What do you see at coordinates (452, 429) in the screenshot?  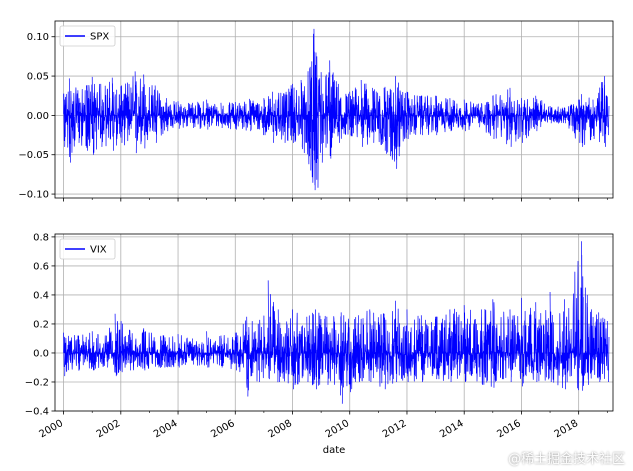 I see `x-tick-label: 2014` at bounding box center [452, 429].